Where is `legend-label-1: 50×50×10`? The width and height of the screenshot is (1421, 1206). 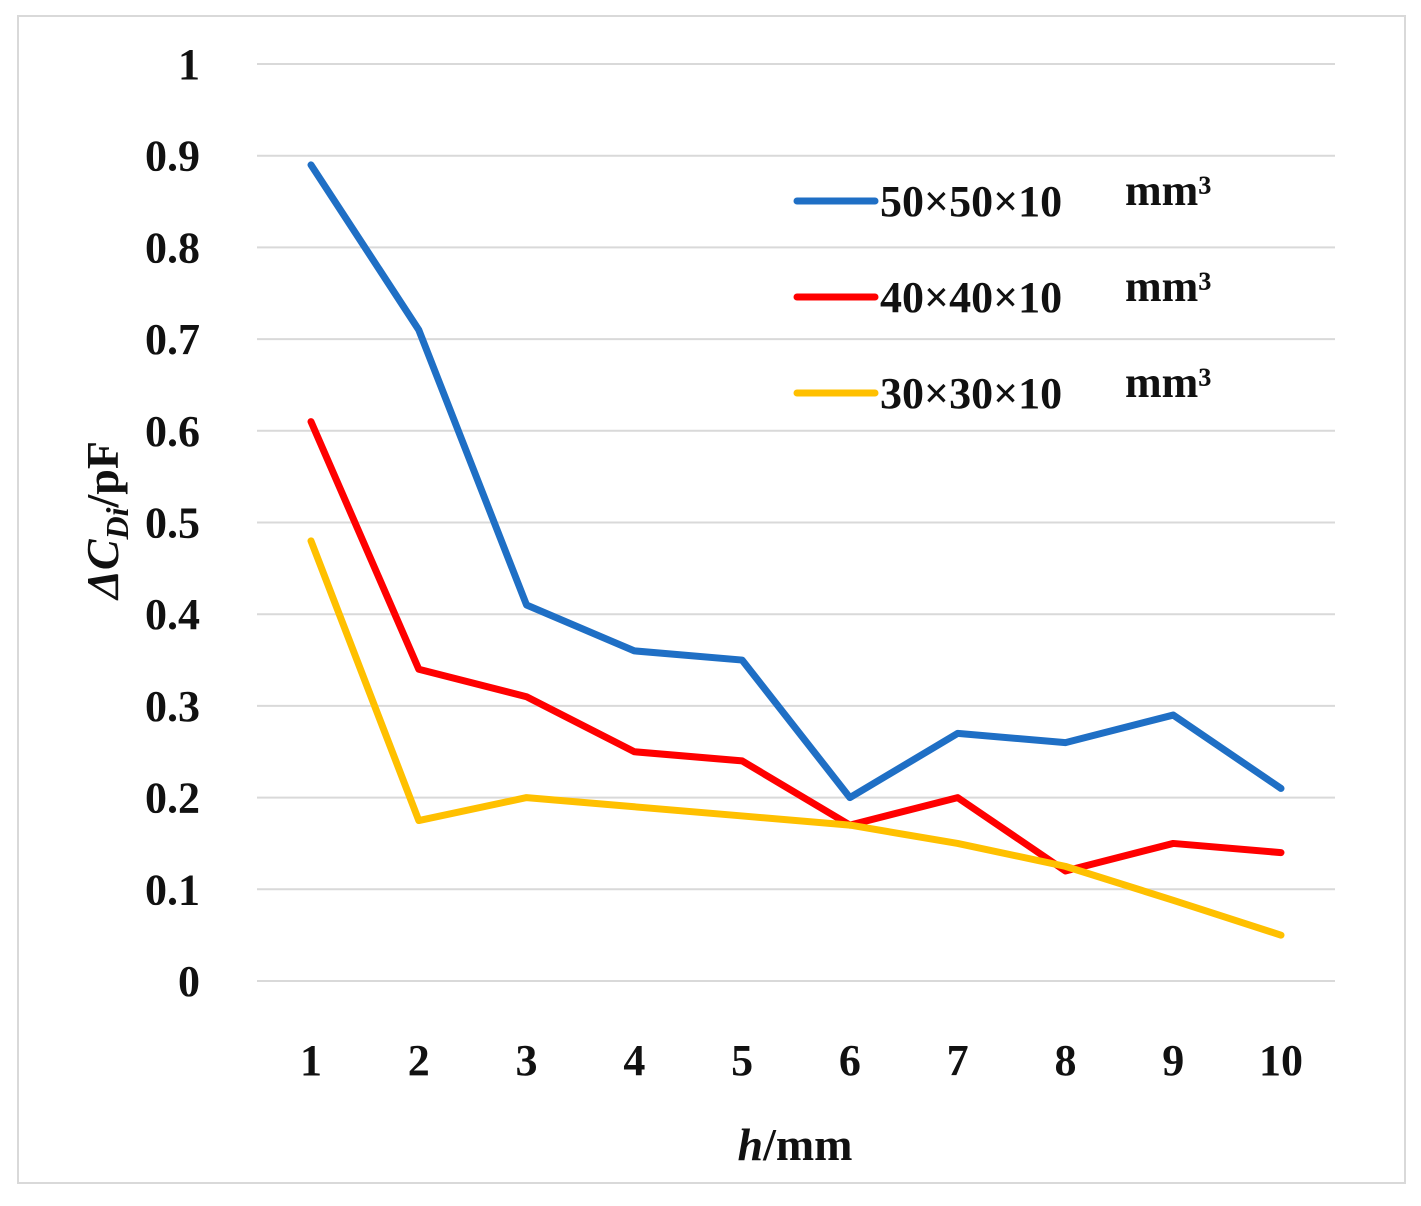
legend-label-1: 50×50×10 is located at coordinates (971, 201).